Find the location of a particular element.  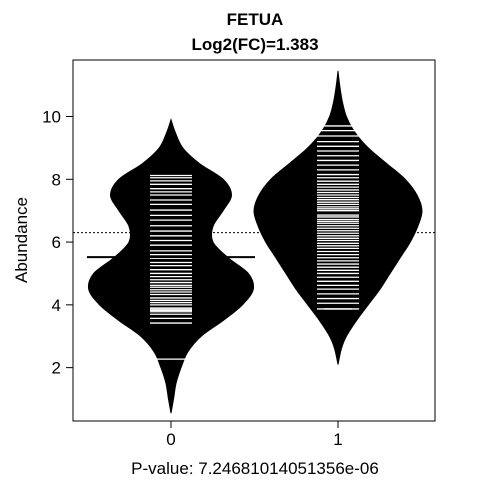

y-tick-label: 6 is located at coordinates (56, 242).